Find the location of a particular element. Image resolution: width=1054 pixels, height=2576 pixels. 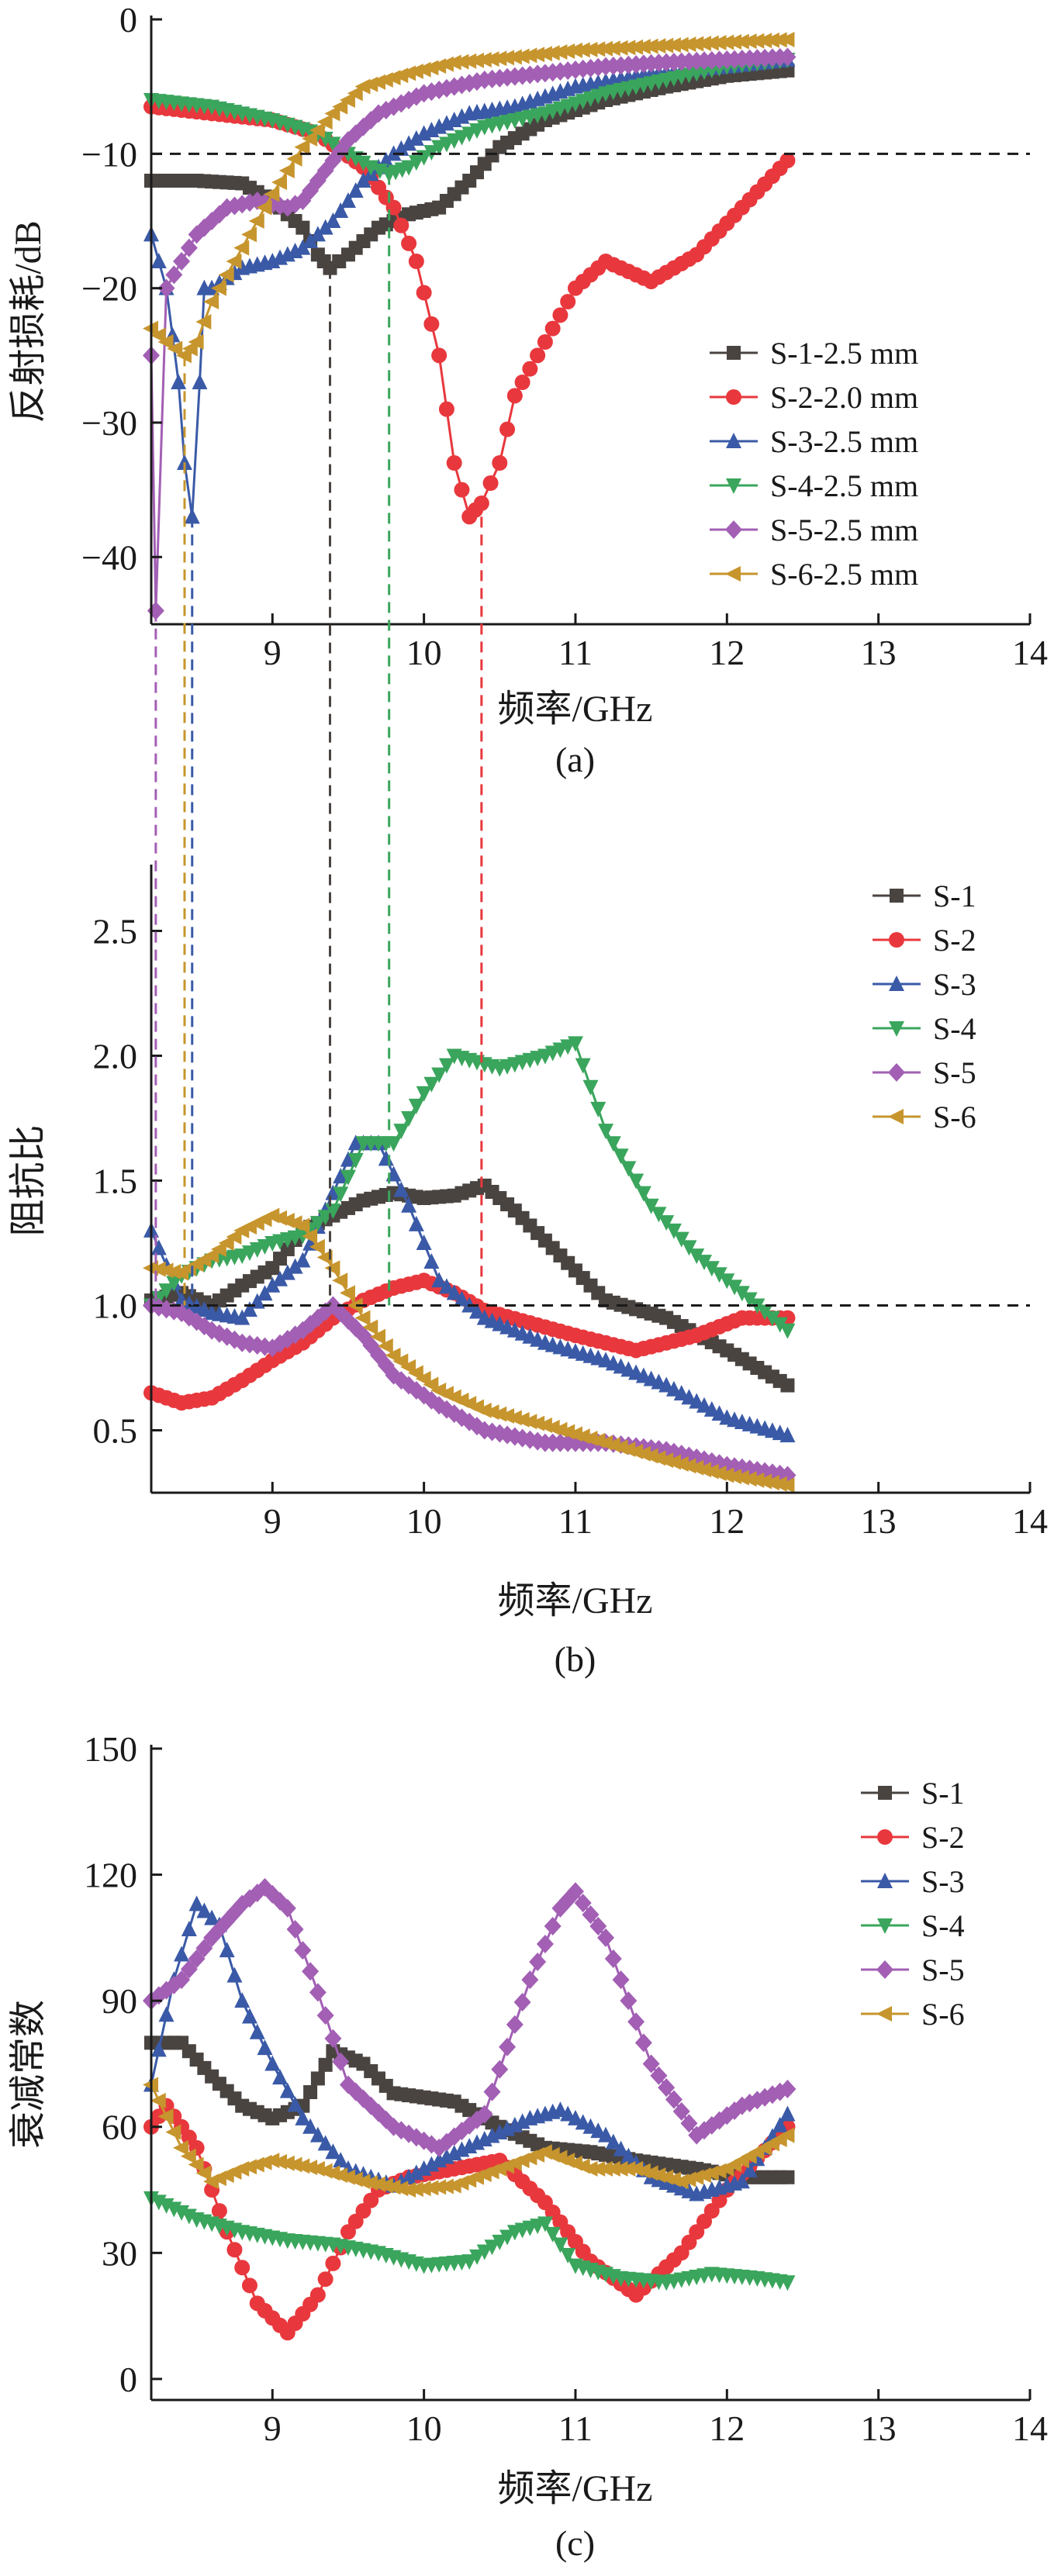

legend-label: S-5 is located at coordinates (954, 1072).